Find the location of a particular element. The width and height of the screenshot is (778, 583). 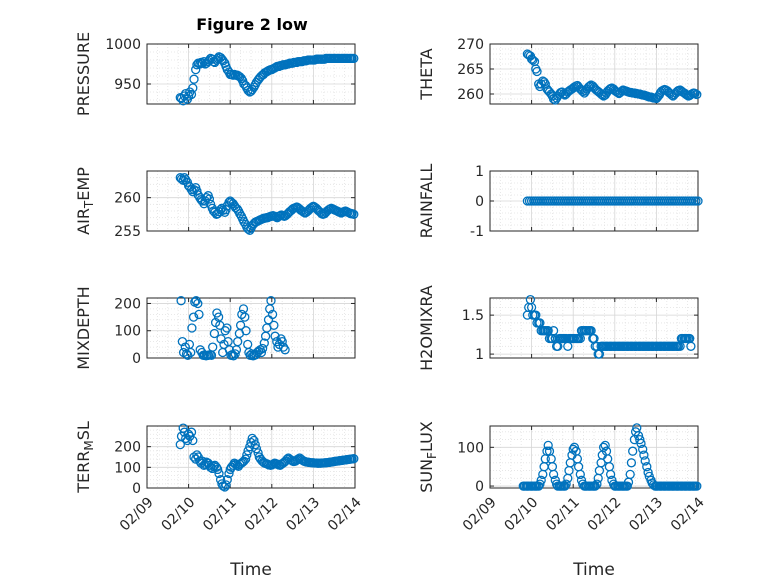

axes-box-h2omixra is located at coordinates (594, 328).